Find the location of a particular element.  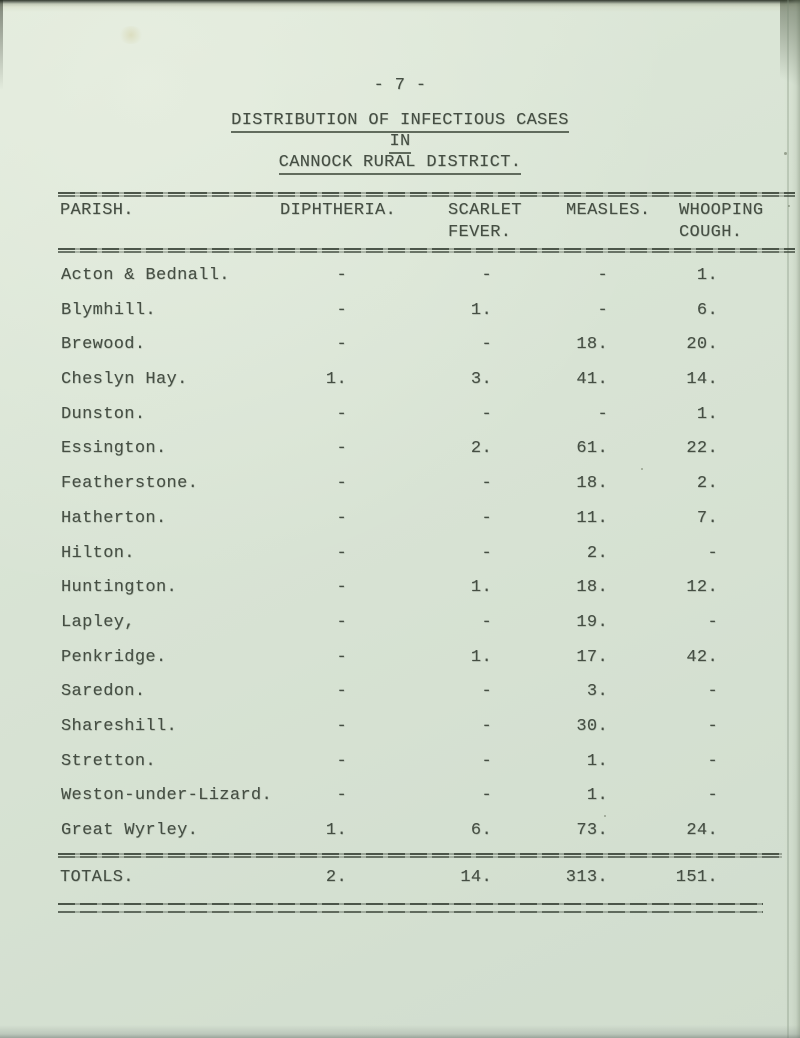

totals-measles: 313. is located at coordinates (586, 877).